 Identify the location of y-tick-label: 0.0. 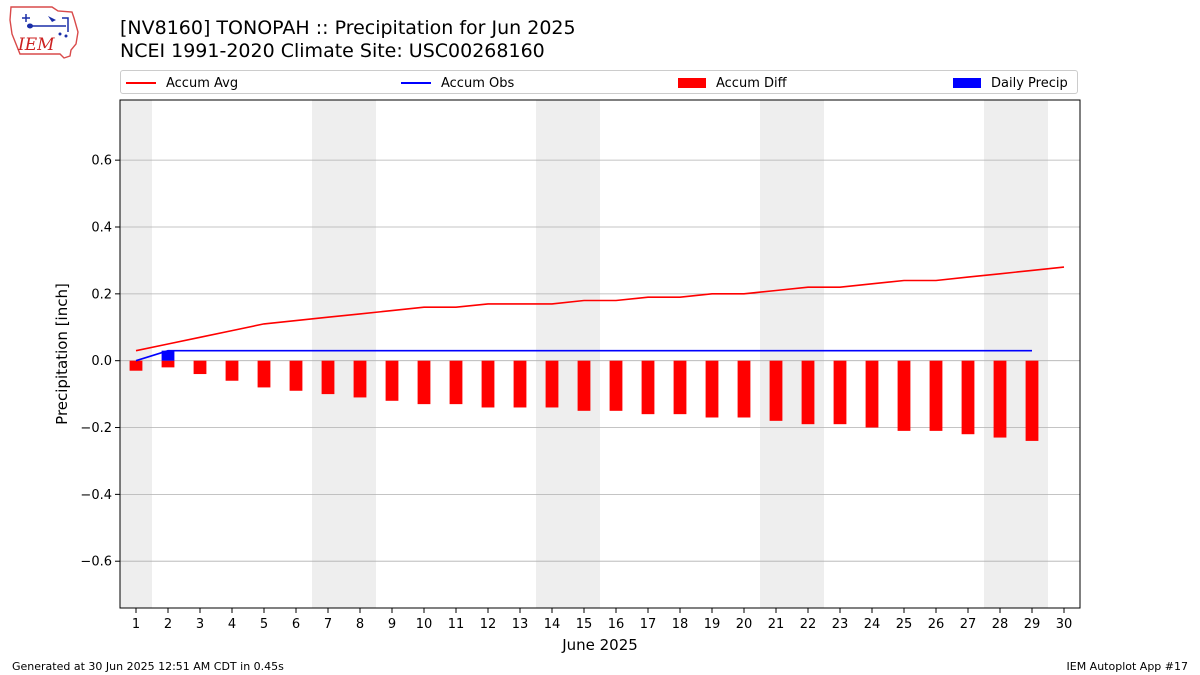
(101, 361).